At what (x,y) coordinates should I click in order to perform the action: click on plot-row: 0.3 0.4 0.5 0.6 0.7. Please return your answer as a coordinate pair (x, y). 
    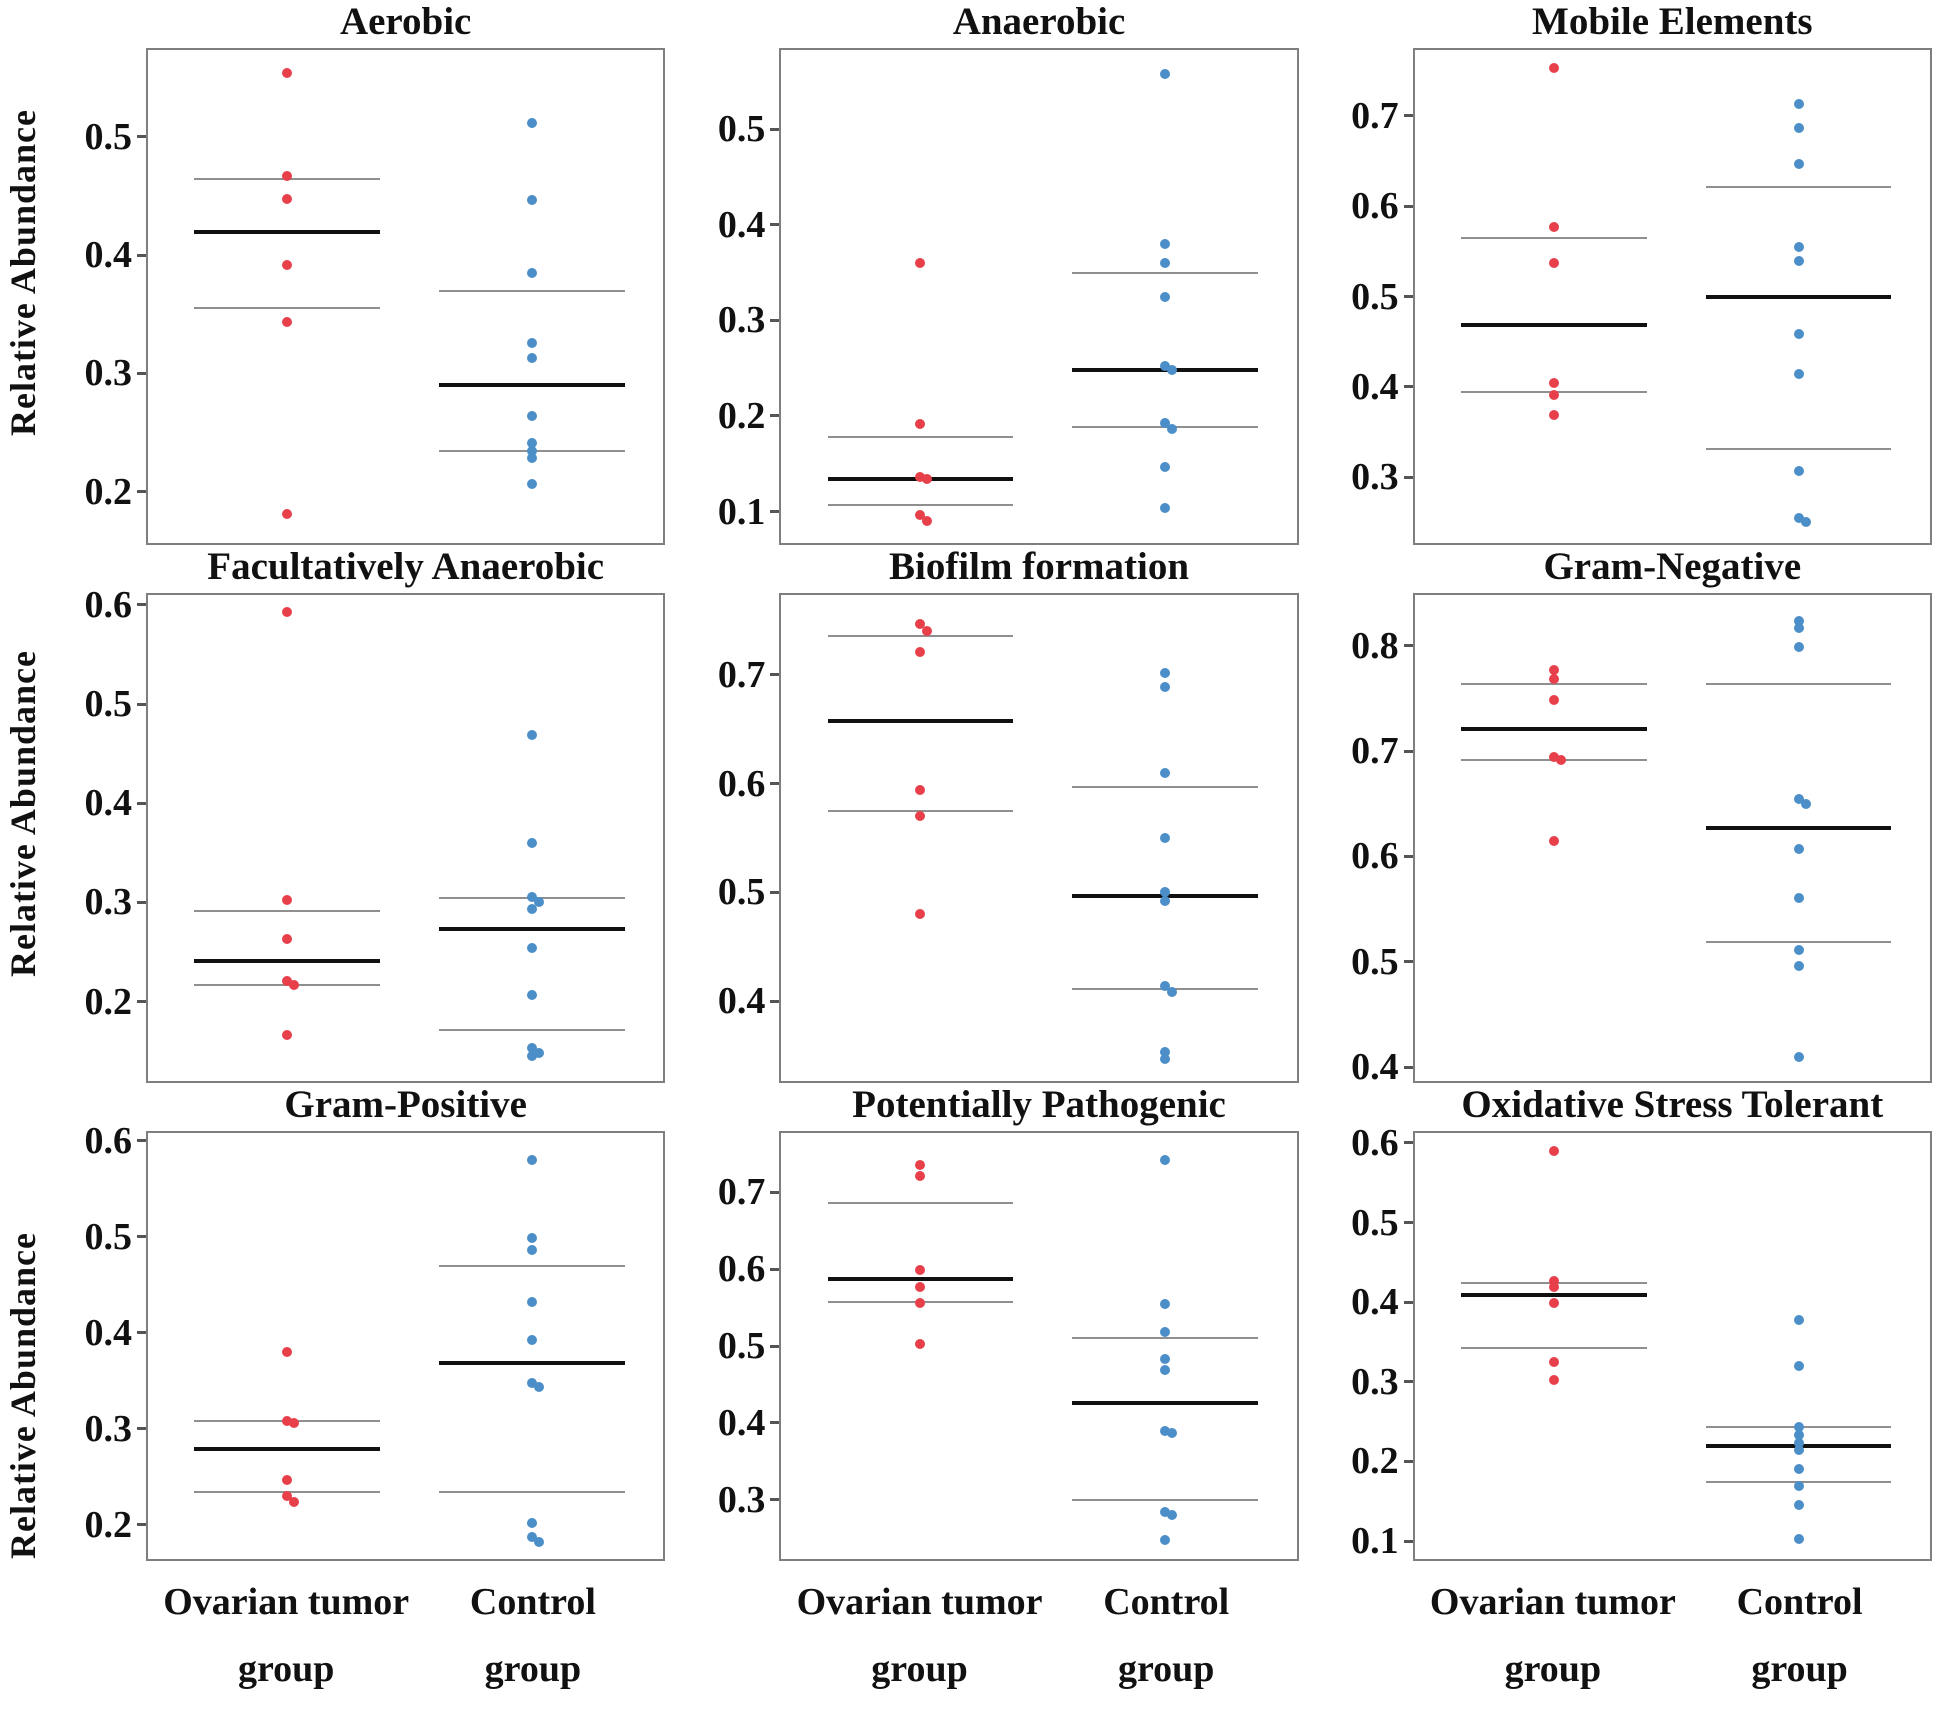
    Looking at the image, I should click on (995, 1346).